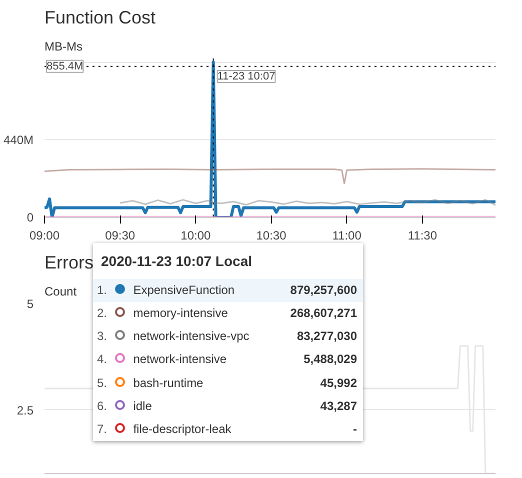 The image size is (522, 478). What do you see at coordinates (65, 66) in the screenshot?
I see `ref-line-label: 855.4M` at bounding box center [65, 66].